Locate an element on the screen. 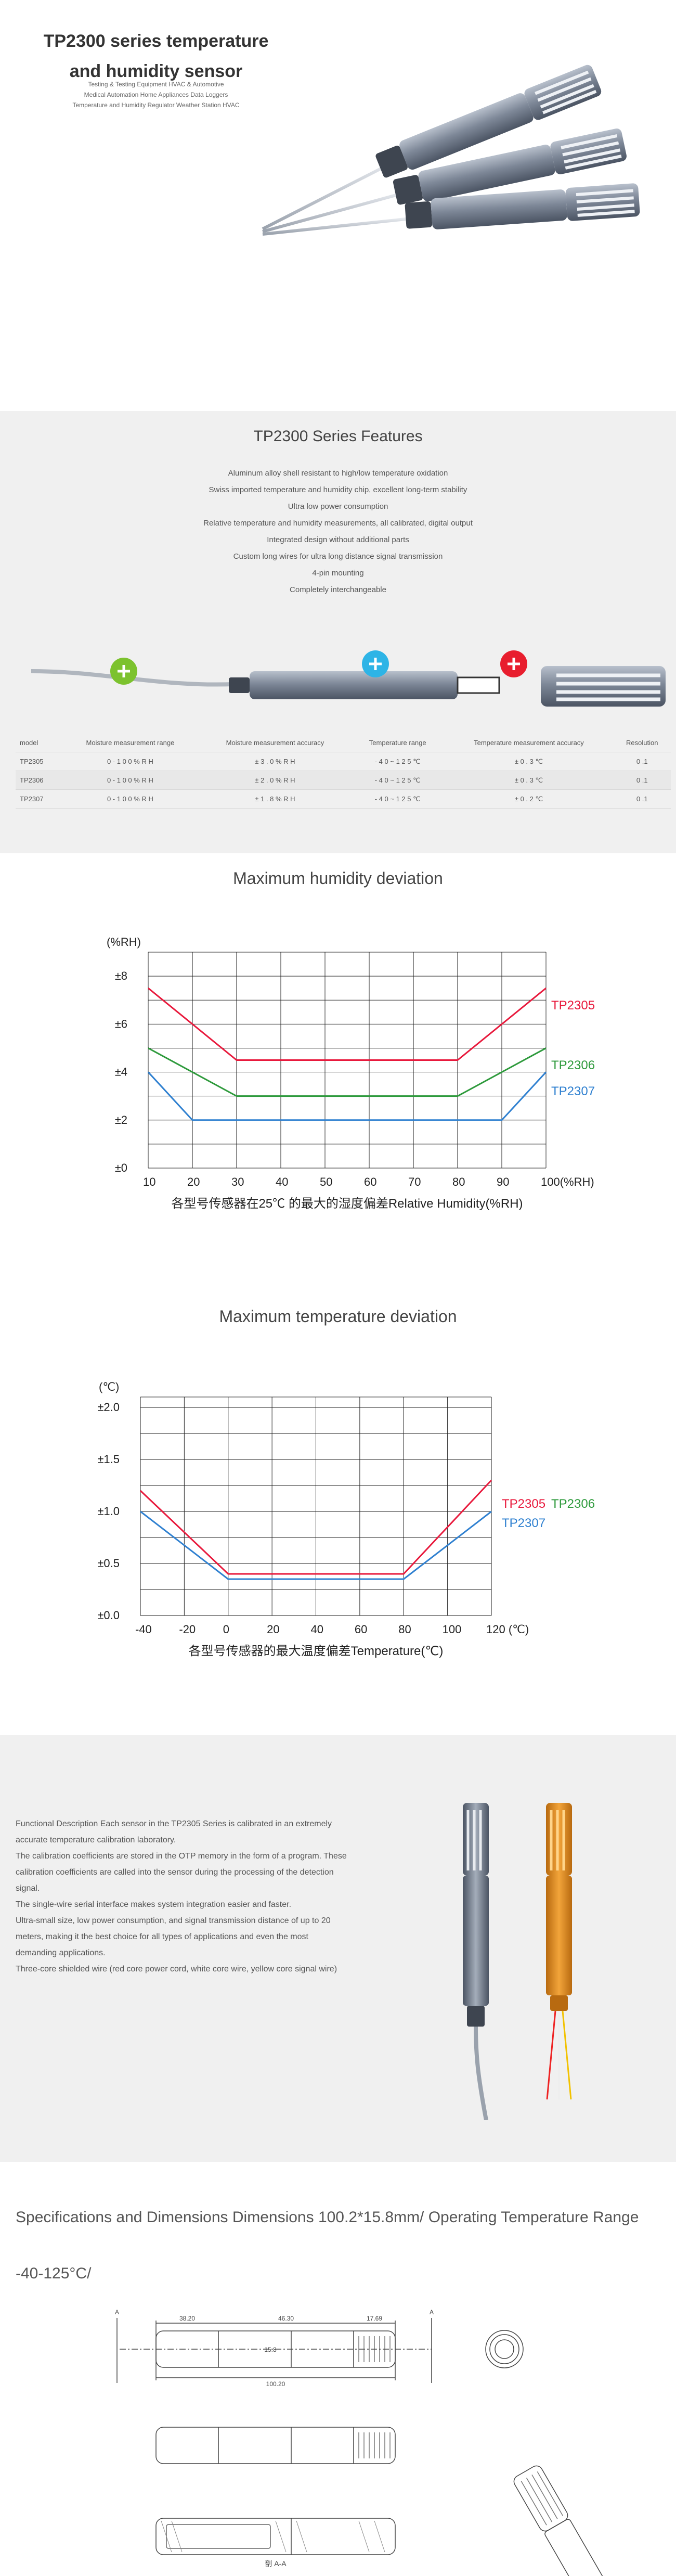 The image size is (676, 2576). cable-gland is located at coordinates (240, 685).